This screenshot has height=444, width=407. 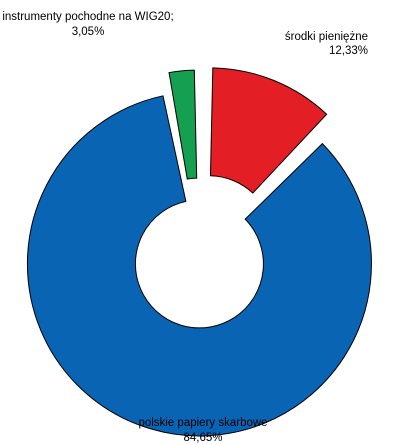 I want to click on slice-value-treasury: 84,65%, so click(x=202, y=438).